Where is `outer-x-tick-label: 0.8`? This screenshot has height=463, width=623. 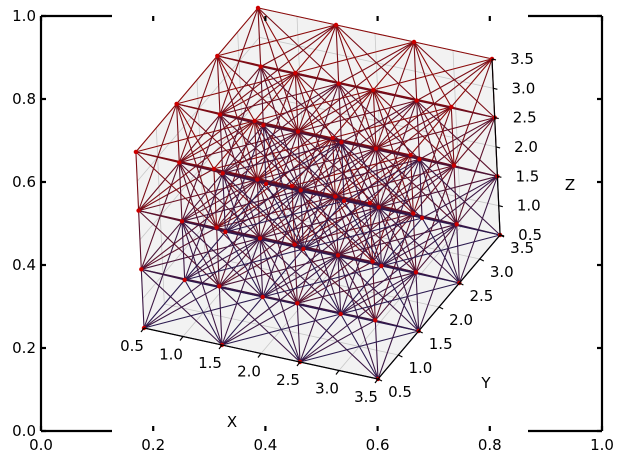 outer-x-tick-label: 0.8 is located at coordinates (490, 445).